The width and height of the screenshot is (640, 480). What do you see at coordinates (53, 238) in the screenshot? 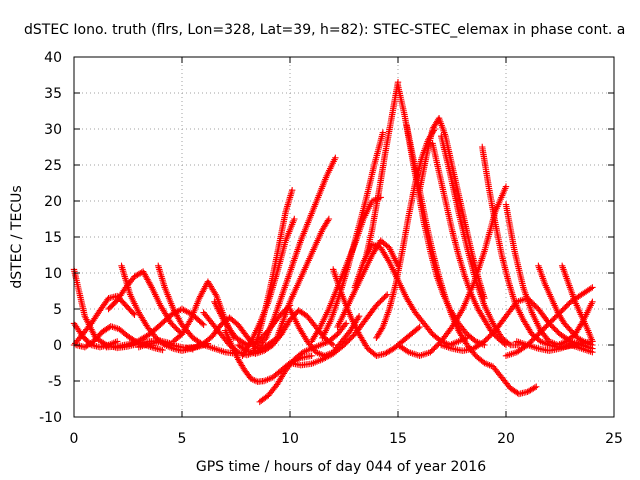
I see `y-tick-label: 15` at bounding box center [53, 238].